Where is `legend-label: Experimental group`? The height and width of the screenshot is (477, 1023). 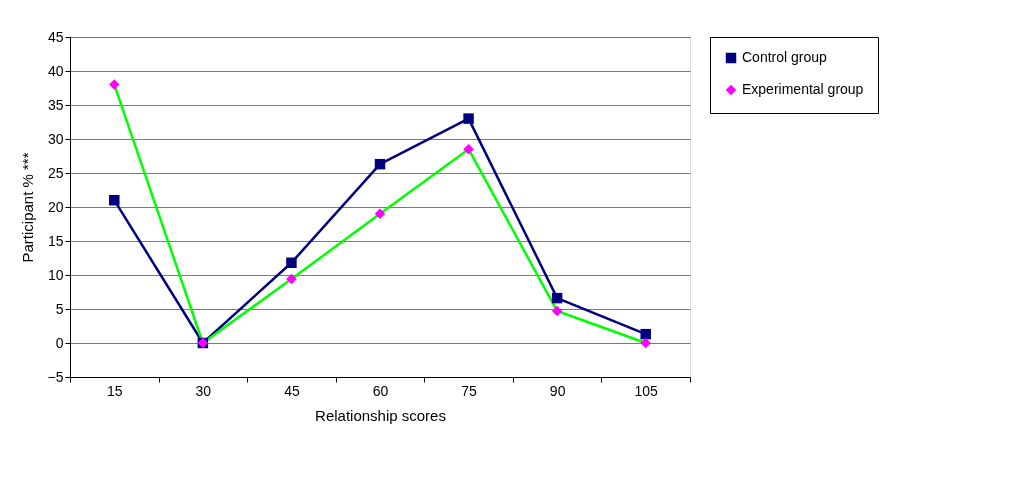 legend-label: Experimental group is located at coordinates (803, 89).